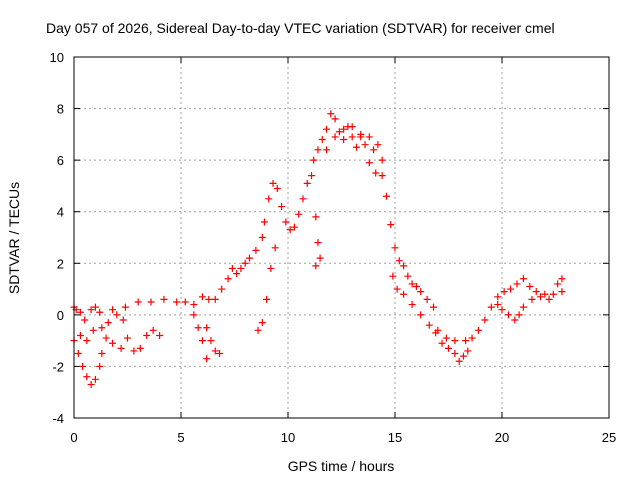 The height and width of the screenshot is (480, 640). I want to click on y-tick-label: 6, so click(60, 160).